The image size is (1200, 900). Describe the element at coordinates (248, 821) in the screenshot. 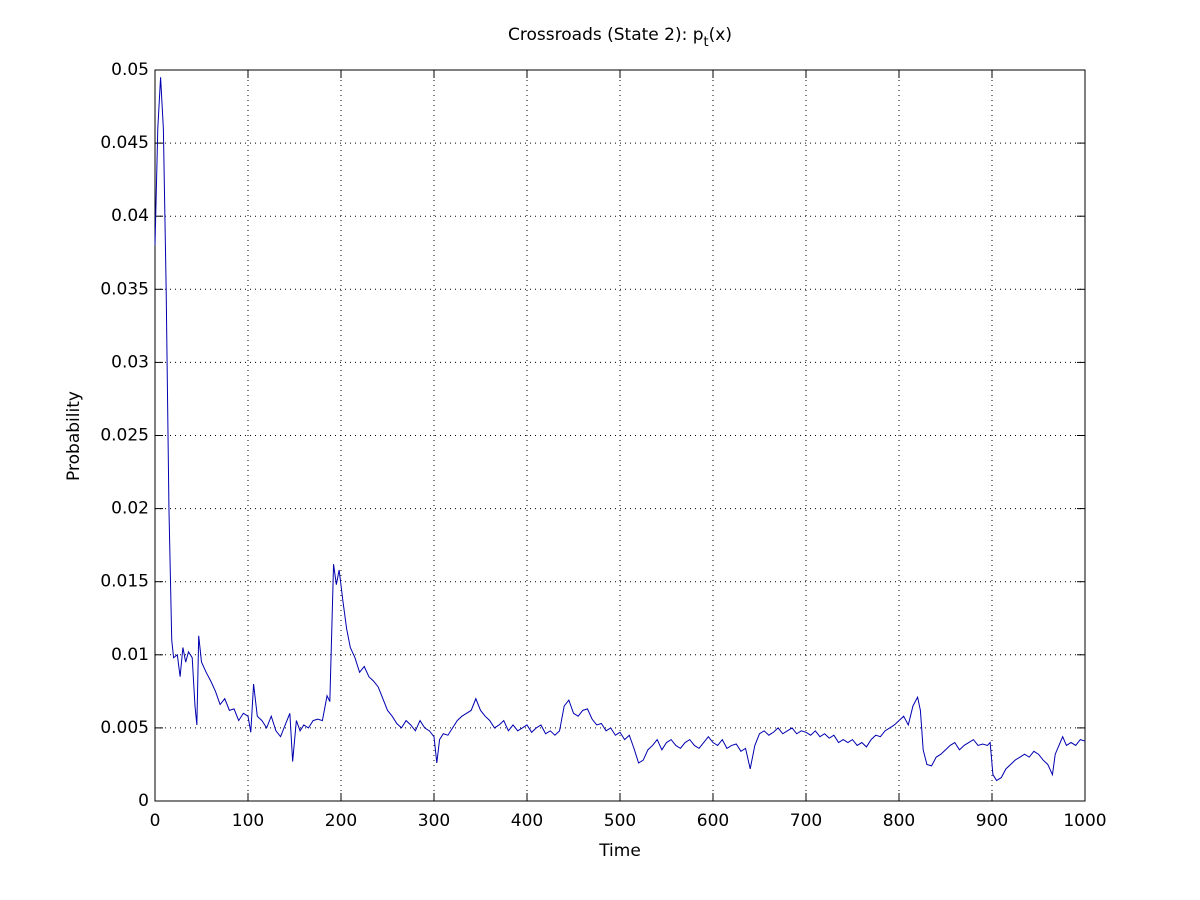

I see `x-tick-label: 100` at that location.